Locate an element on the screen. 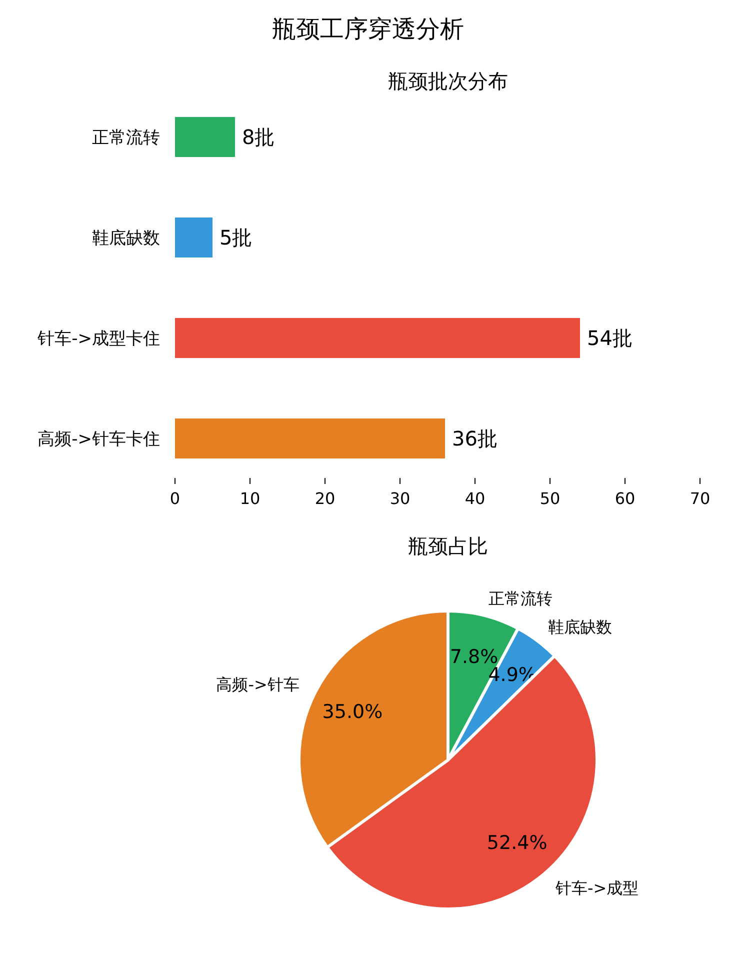 This screenshot has height=964, width=737. slice-label: 高频->针车 is located at coordinates (258, 684).